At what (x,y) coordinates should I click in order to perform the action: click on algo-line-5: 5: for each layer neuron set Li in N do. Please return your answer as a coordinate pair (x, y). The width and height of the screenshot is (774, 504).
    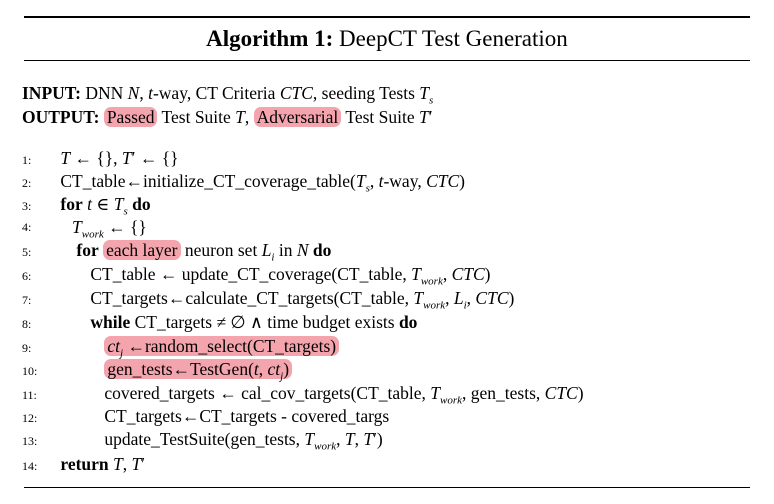
    Looking at the image, I should click on (177, 251).